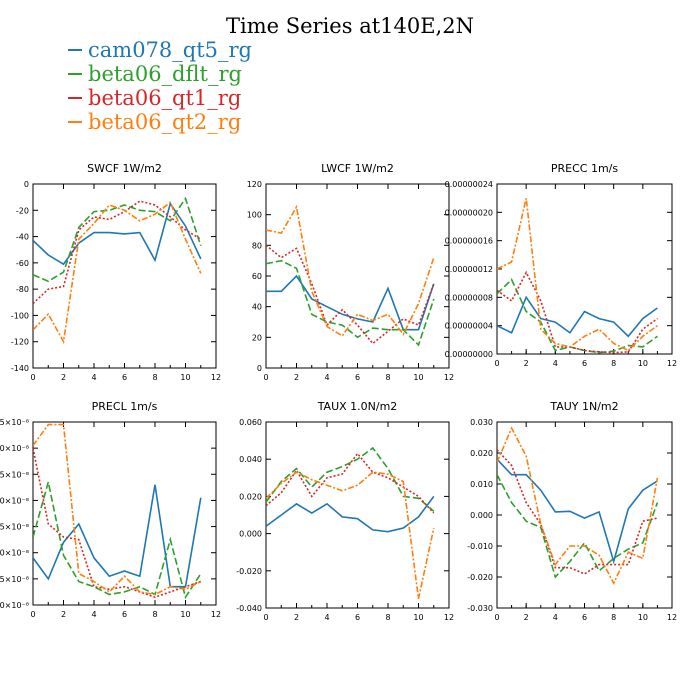 This screenshot has height=700, width=700. I want to click on y-tick-label: 3.5×10⁻⁸, so click(14, 422).